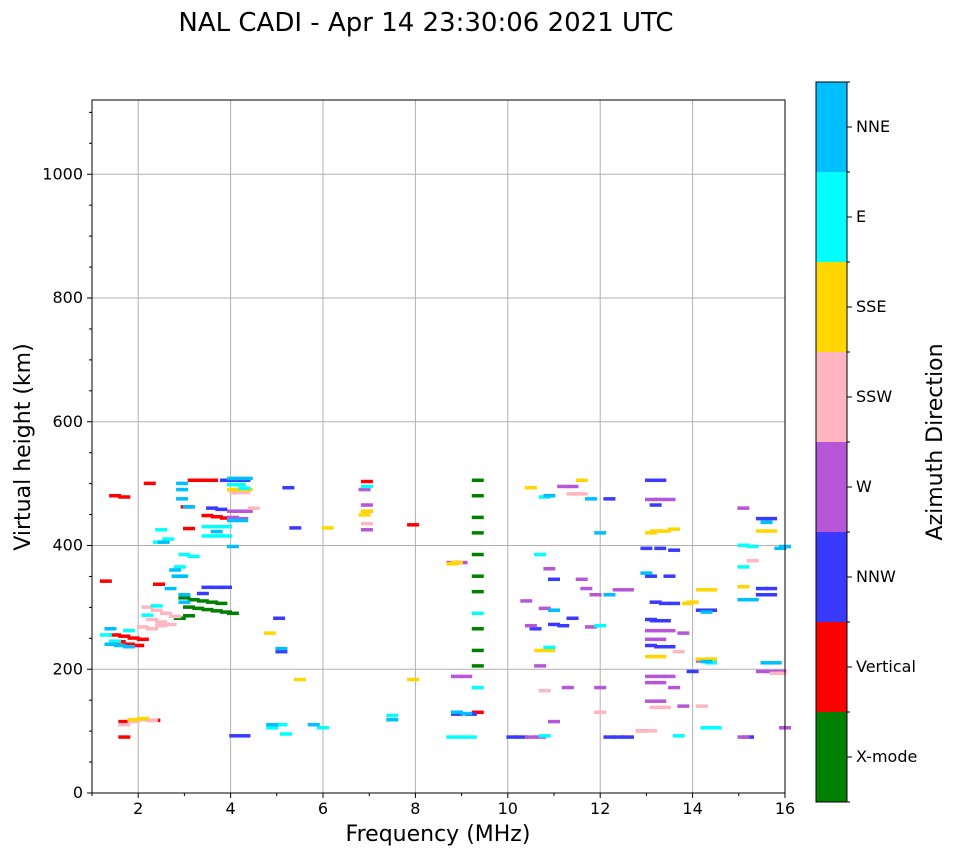 Image resolution: width=958 pixels, height=857 pixels. What do you see at coordinates (67, 545) in the screenshot?
I see `y-tick-label: 400` at bounding box center [67, 545].